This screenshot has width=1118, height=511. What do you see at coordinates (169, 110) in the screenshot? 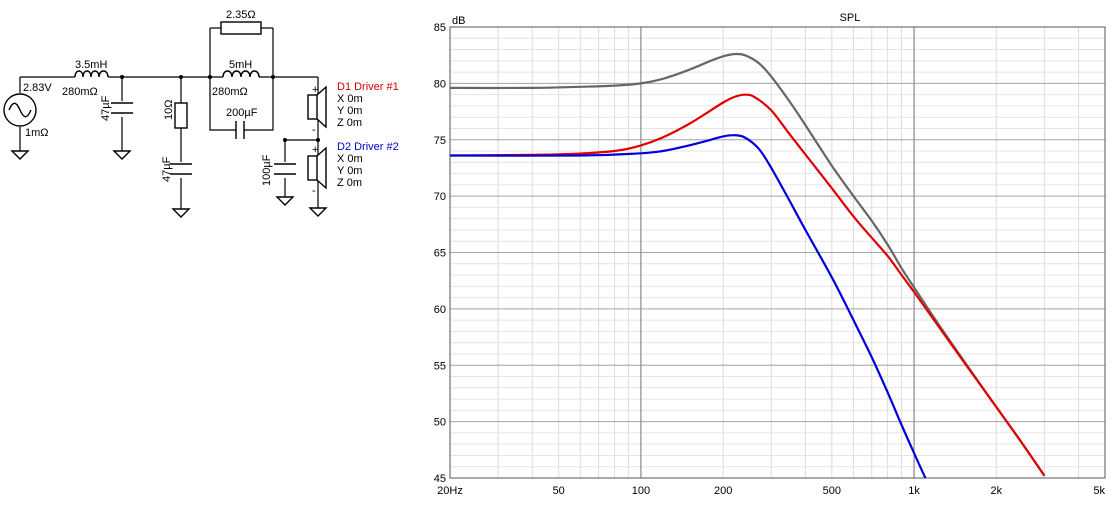
I see `resistor-10-value: 10Ω` at bounding box center [169, 110].